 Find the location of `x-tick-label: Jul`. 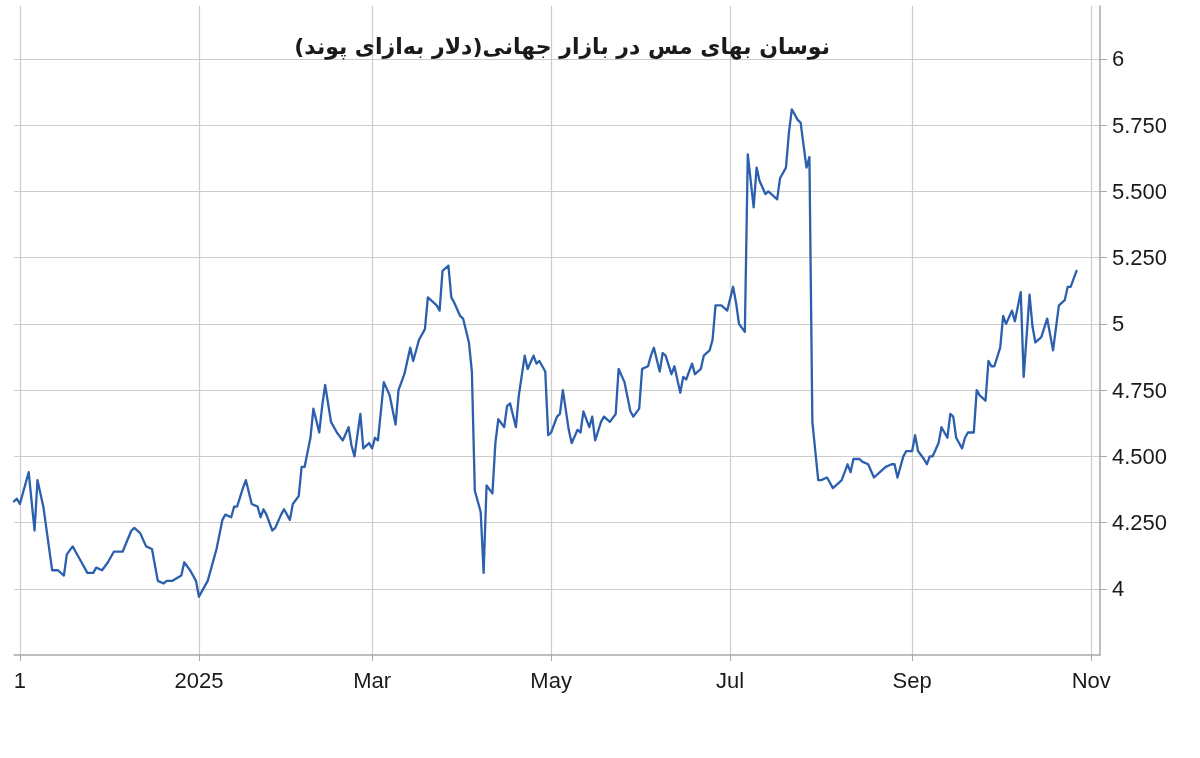

x-tick-label: Jul is located at coordinates (730, 680).